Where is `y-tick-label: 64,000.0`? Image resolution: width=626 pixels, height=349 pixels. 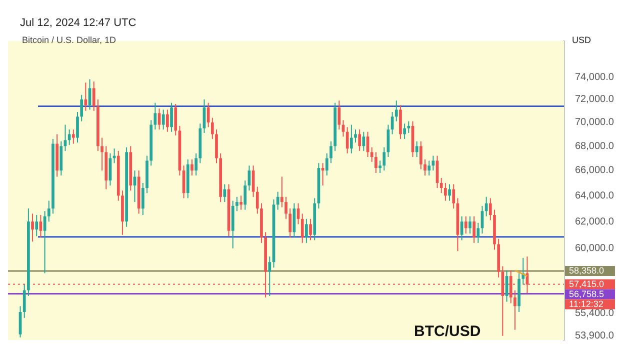
y-tick-label: 64,000.0 is located at coordinates (594, 196).